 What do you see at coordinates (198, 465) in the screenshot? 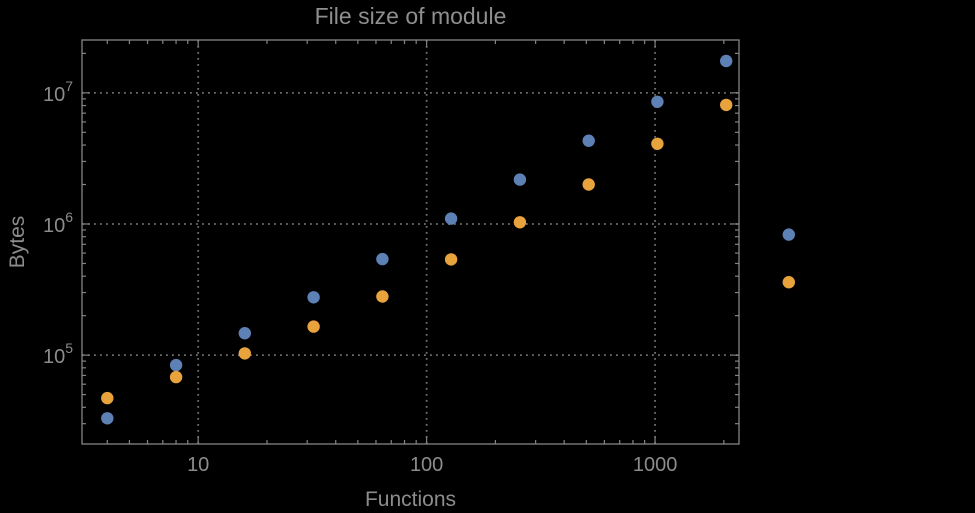
I see `x-tick-label: 10` at bounding box center [198, 465].